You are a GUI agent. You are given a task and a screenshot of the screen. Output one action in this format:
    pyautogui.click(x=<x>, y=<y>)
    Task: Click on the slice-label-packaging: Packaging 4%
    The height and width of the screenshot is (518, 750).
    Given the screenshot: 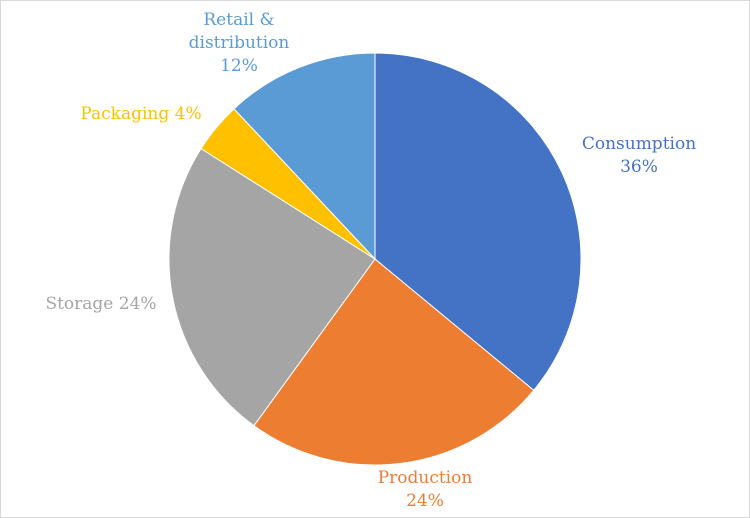 What is the action you would take?
    pyautogui.click(x=140, y=114)
    